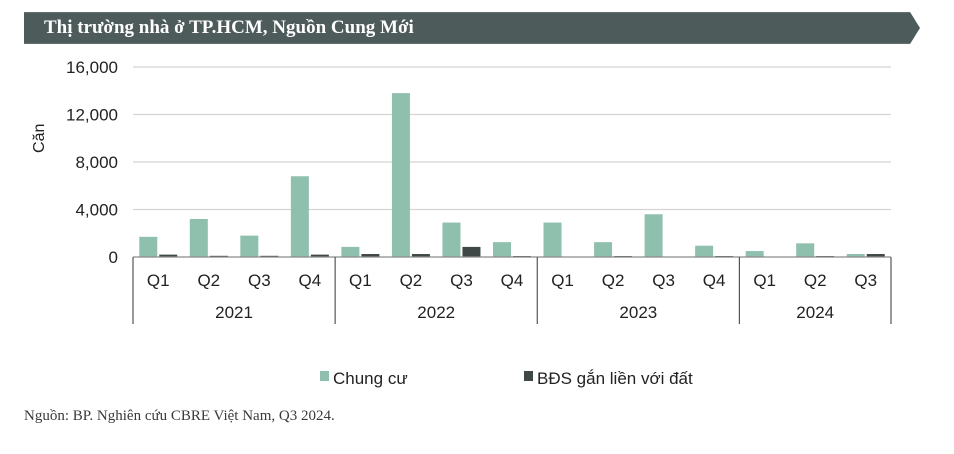 The height and width of the screenshot is (454, 954). I want to click on y-tick-label: 4,000, so click(96, 210).